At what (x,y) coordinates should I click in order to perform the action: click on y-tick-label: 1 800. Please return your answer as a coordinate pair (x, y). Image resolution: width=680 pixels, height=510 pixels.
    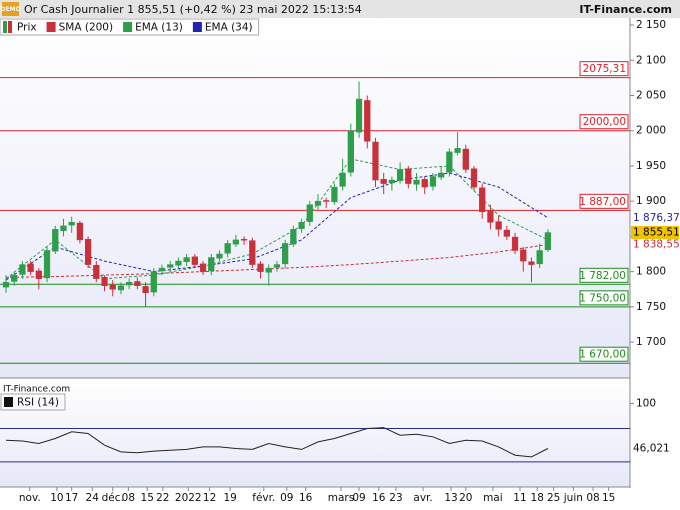
    Looking at the image, I should click on (651, 272).